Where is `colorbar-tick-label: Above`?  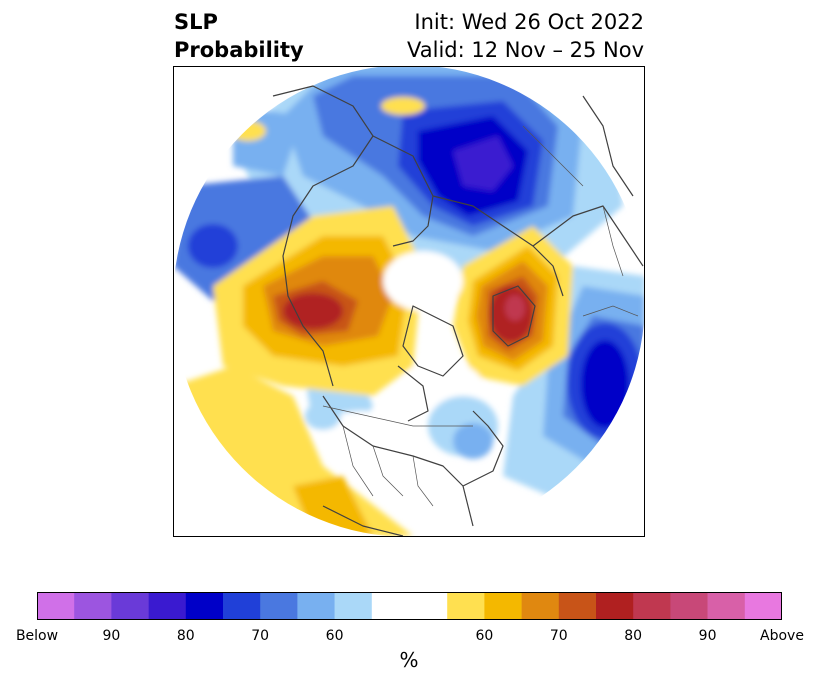 colorbar-tick-label: Above is located at coordinates (782, 636).